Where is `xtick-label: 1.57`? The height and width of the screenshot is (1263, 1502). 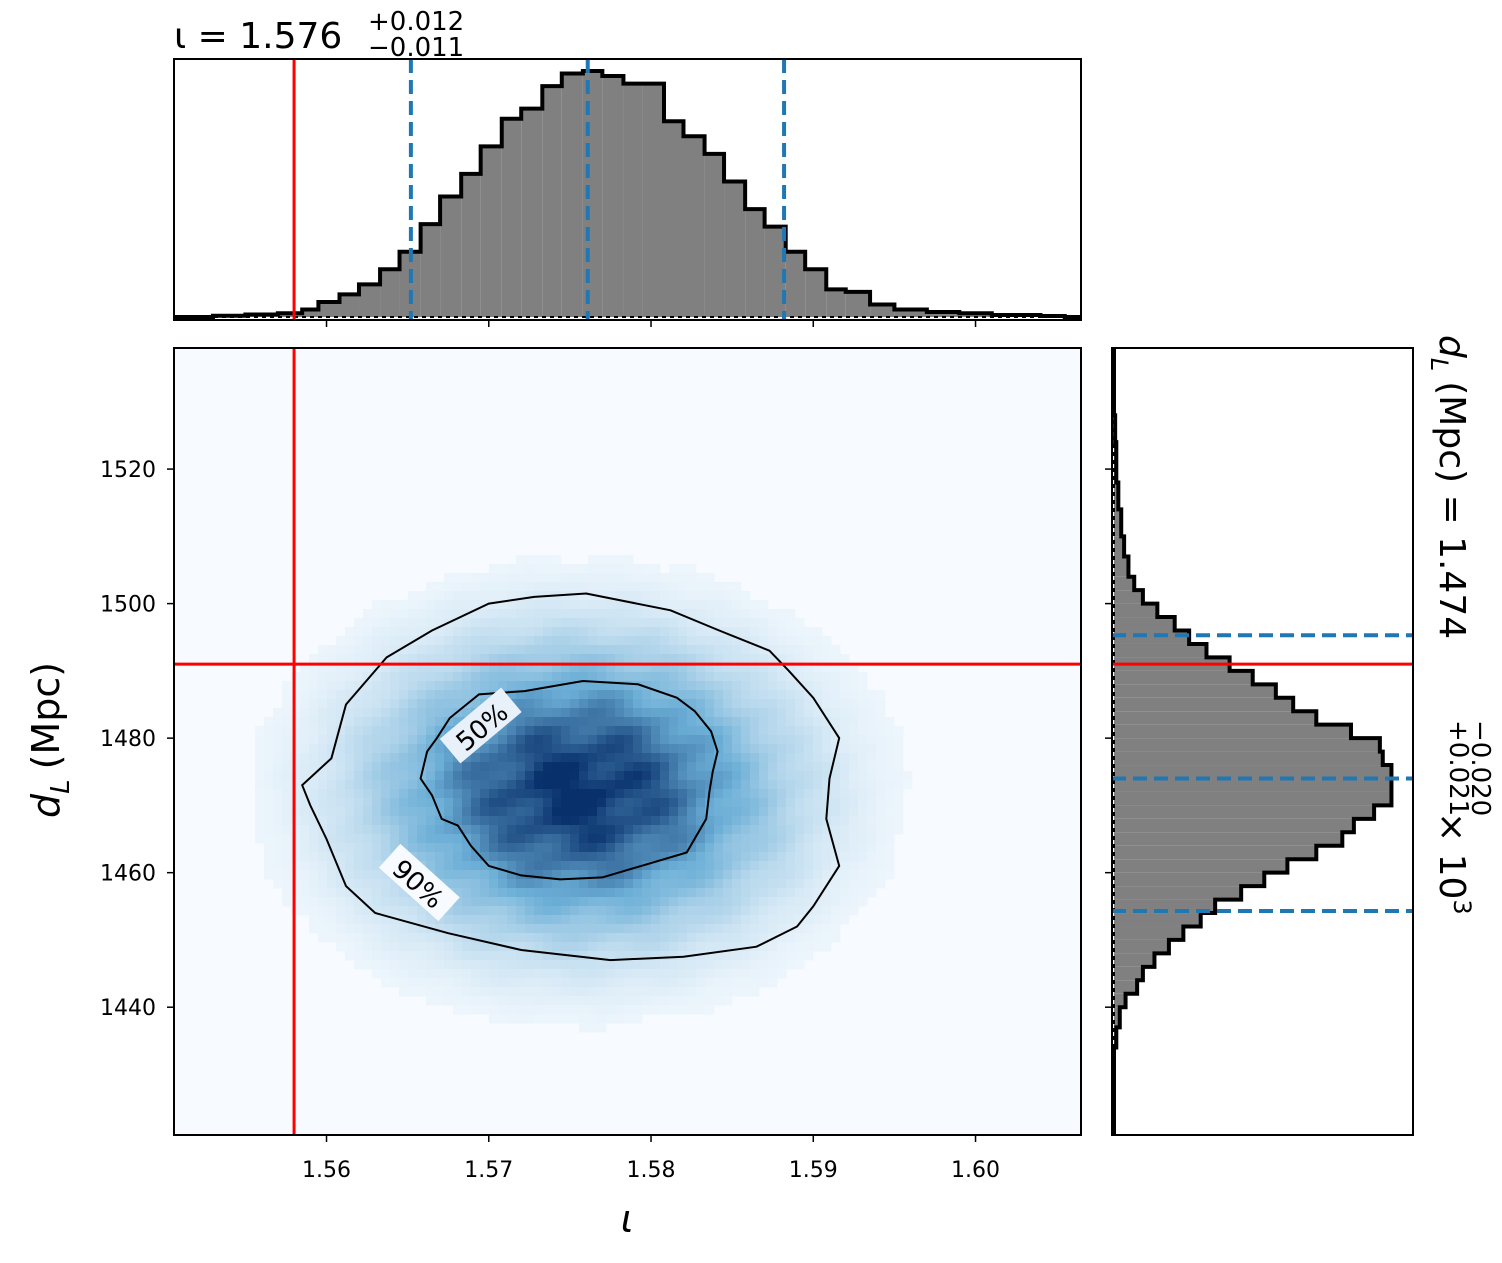
xtick-label: 1.57 is located at coordinates (488, 1170).